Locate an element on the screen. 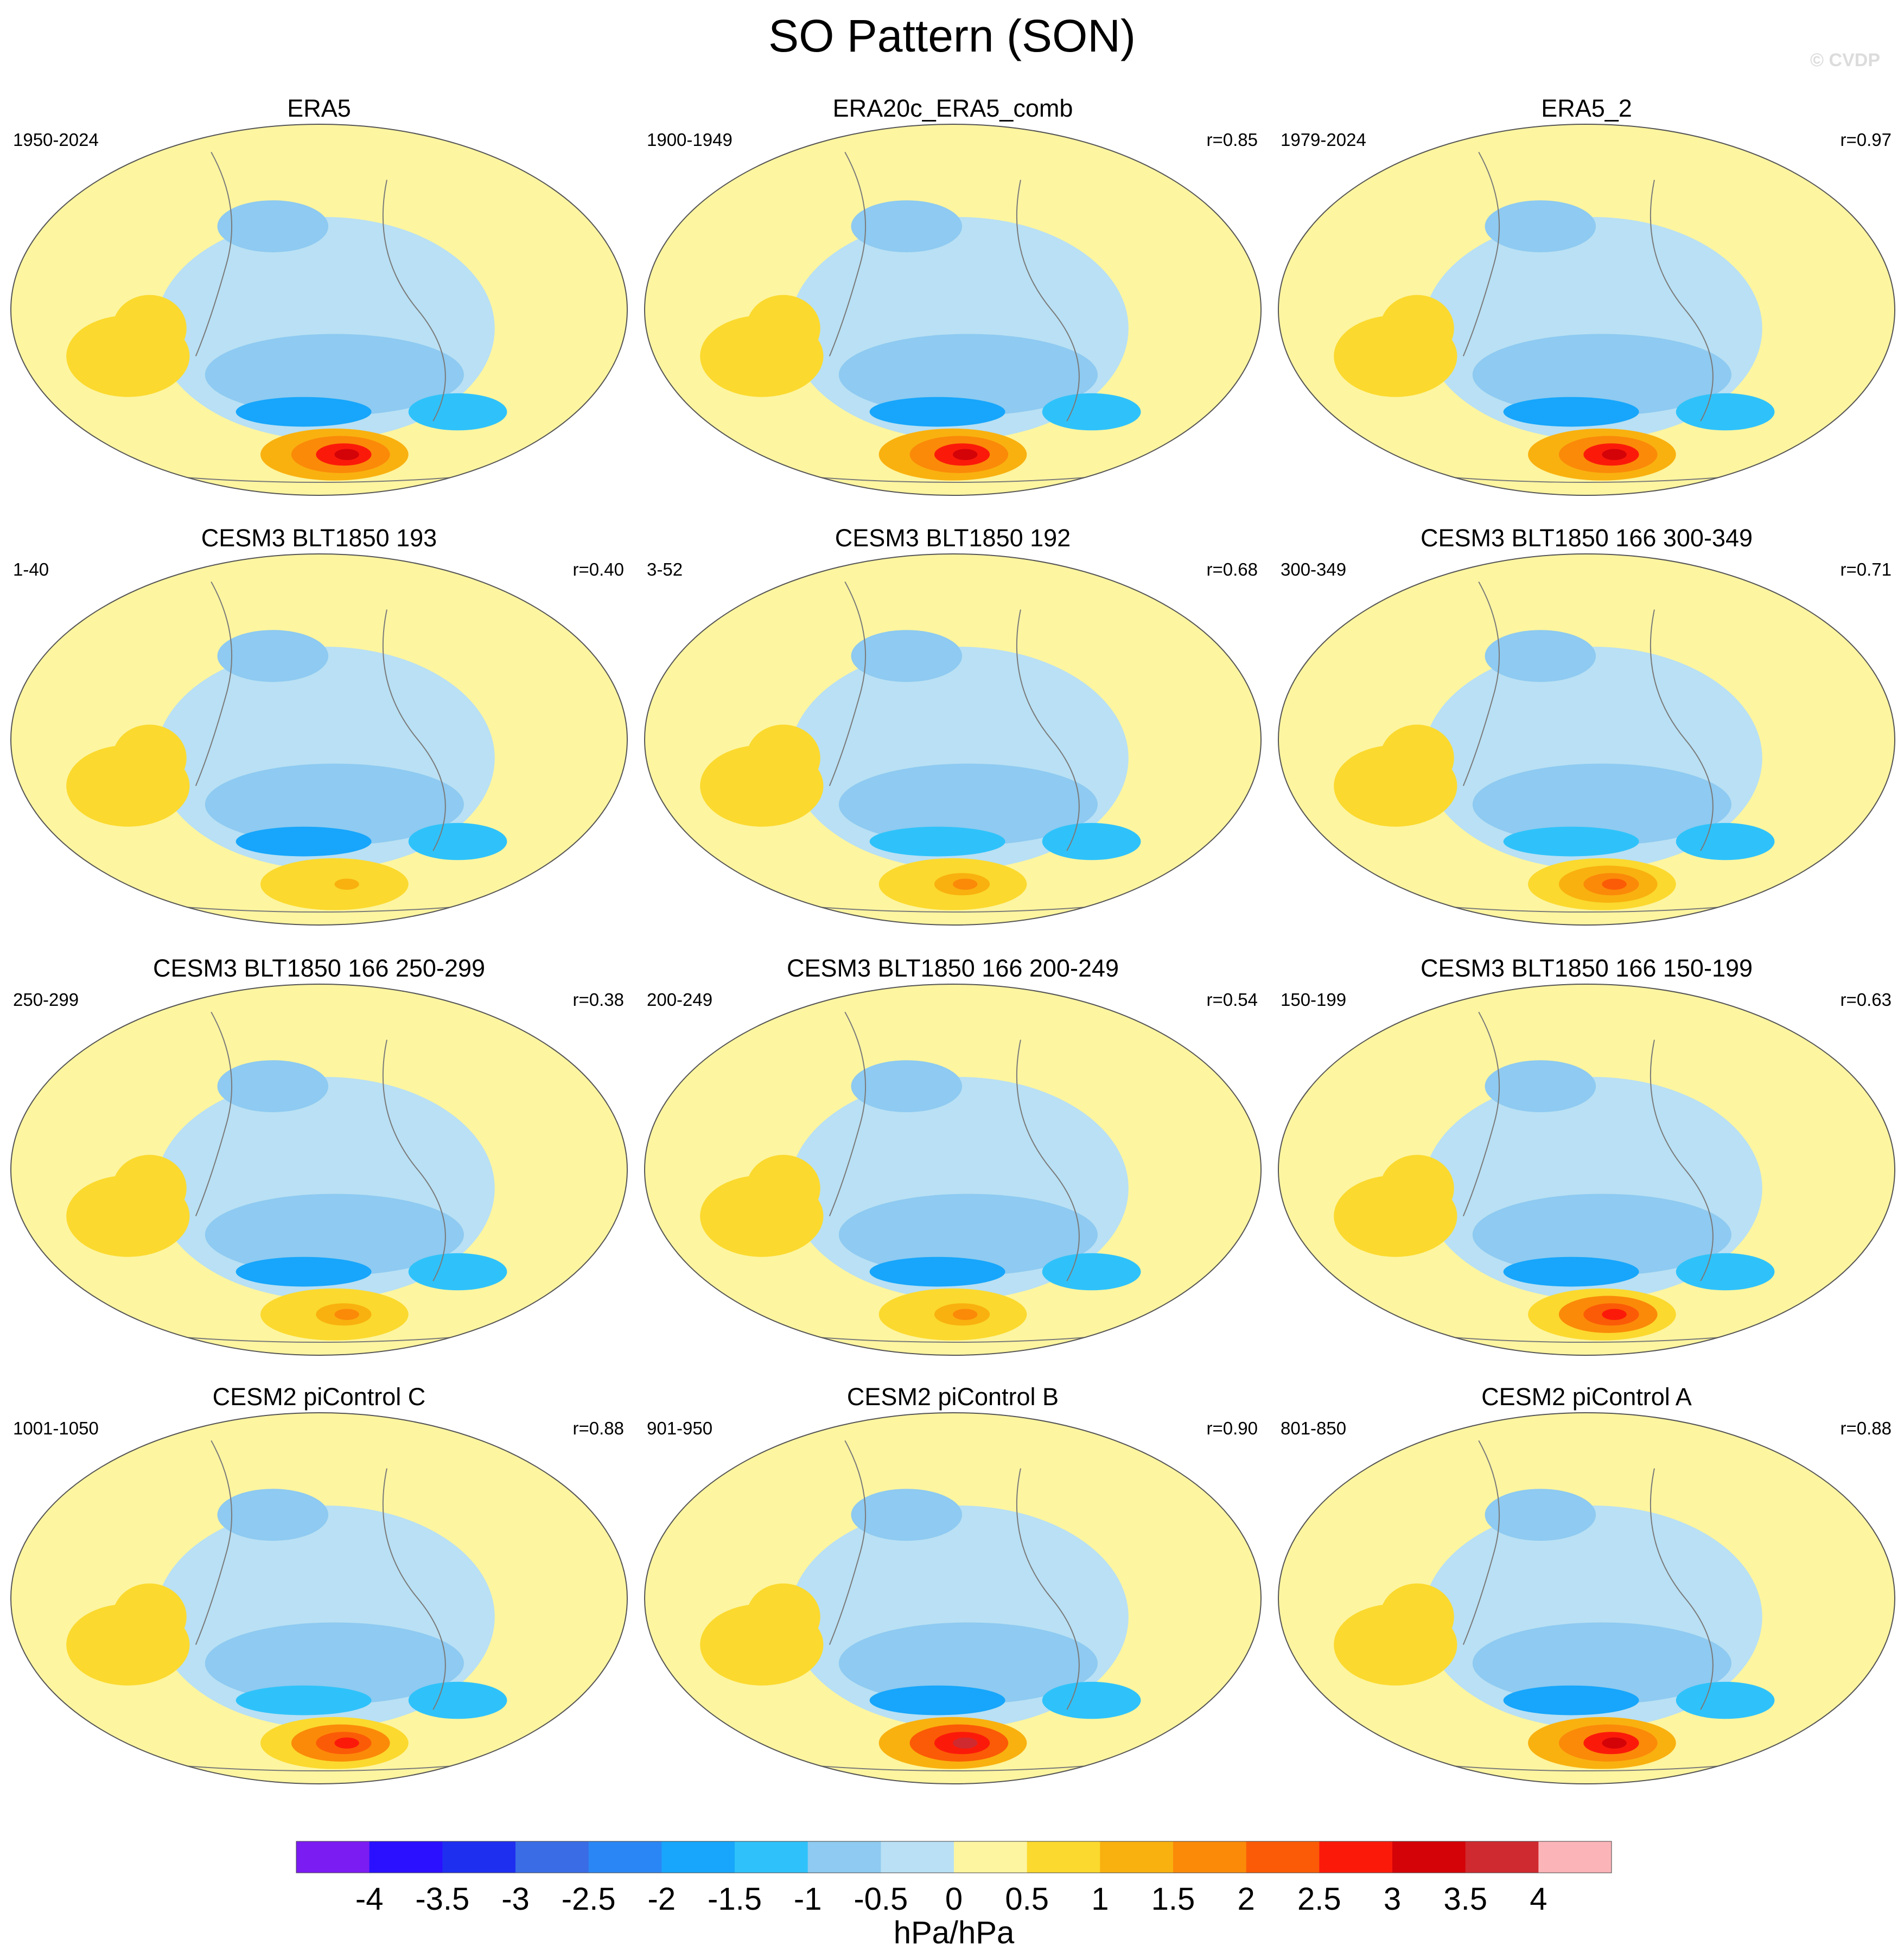  colorbar-tick-label: 1.5 is located at coordinates (1173, 1900).